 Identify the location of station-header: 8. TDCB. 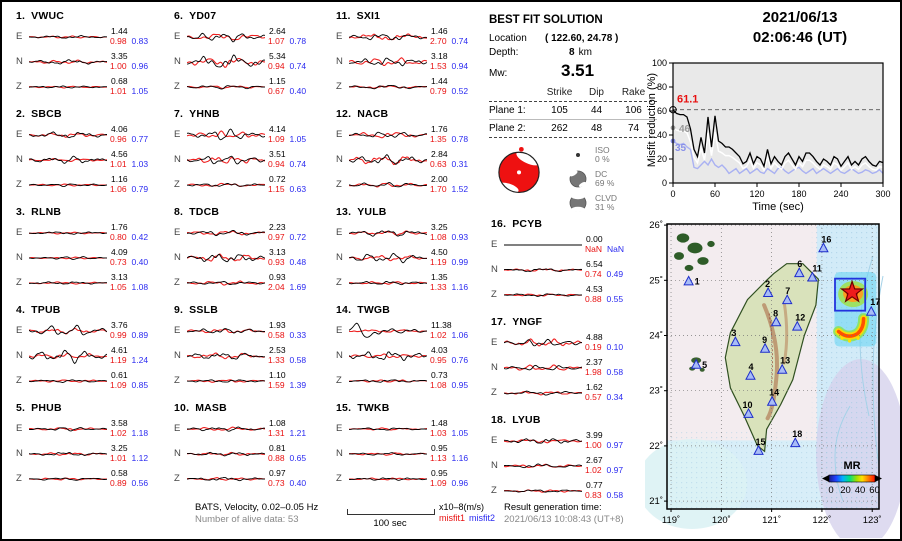
(251, 213).